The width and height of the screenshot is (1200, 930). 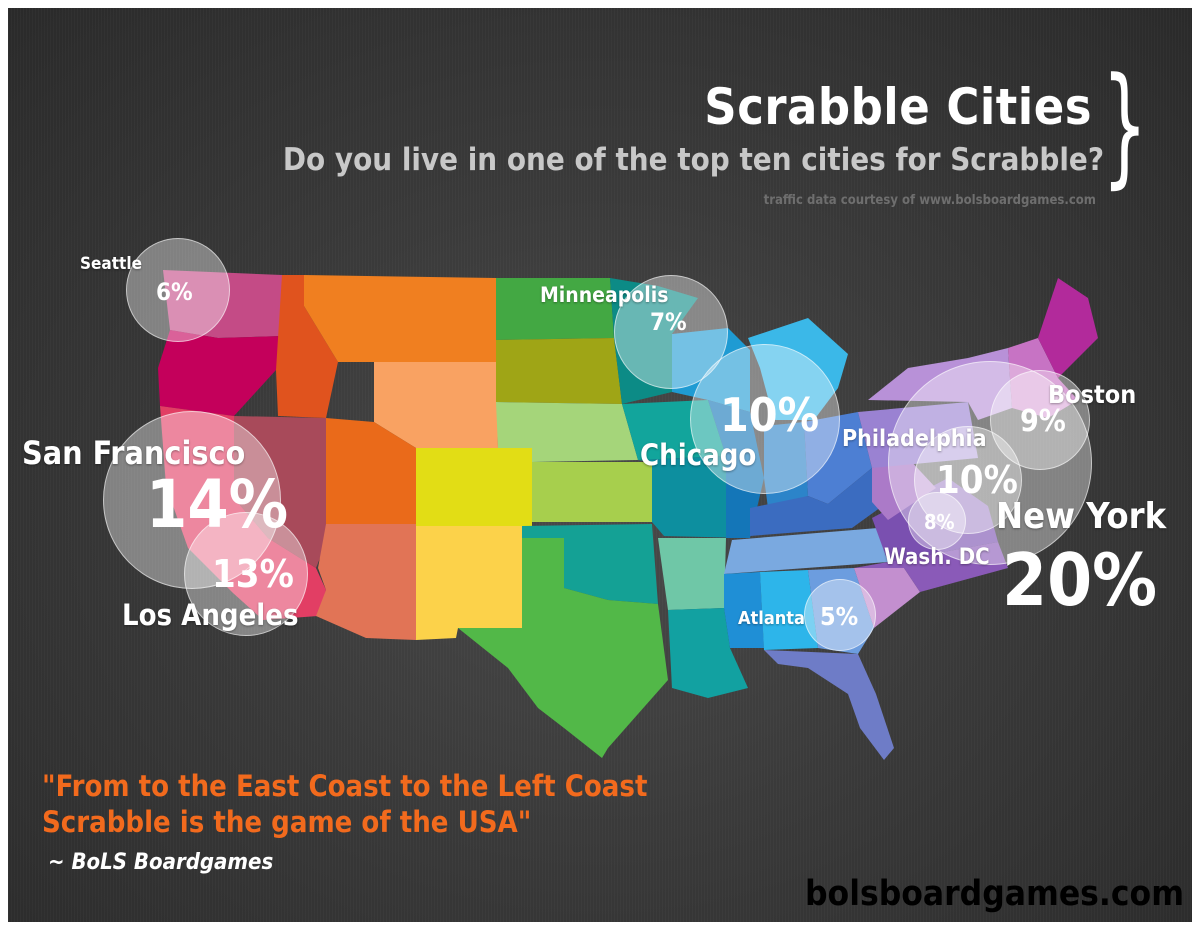 What do you see at coordinates (210, 615) in the screenshot?
I see `city-name-los-angeles: Los Angeles` at bounding box center [210, 615].